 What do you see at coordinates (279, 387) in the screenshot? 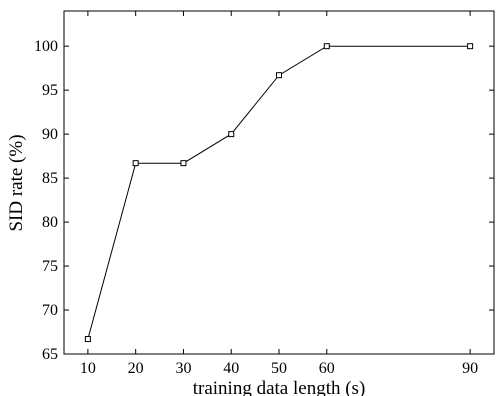
I see `x-axis-label: training data length (s)` at bounding box center [279, 387].